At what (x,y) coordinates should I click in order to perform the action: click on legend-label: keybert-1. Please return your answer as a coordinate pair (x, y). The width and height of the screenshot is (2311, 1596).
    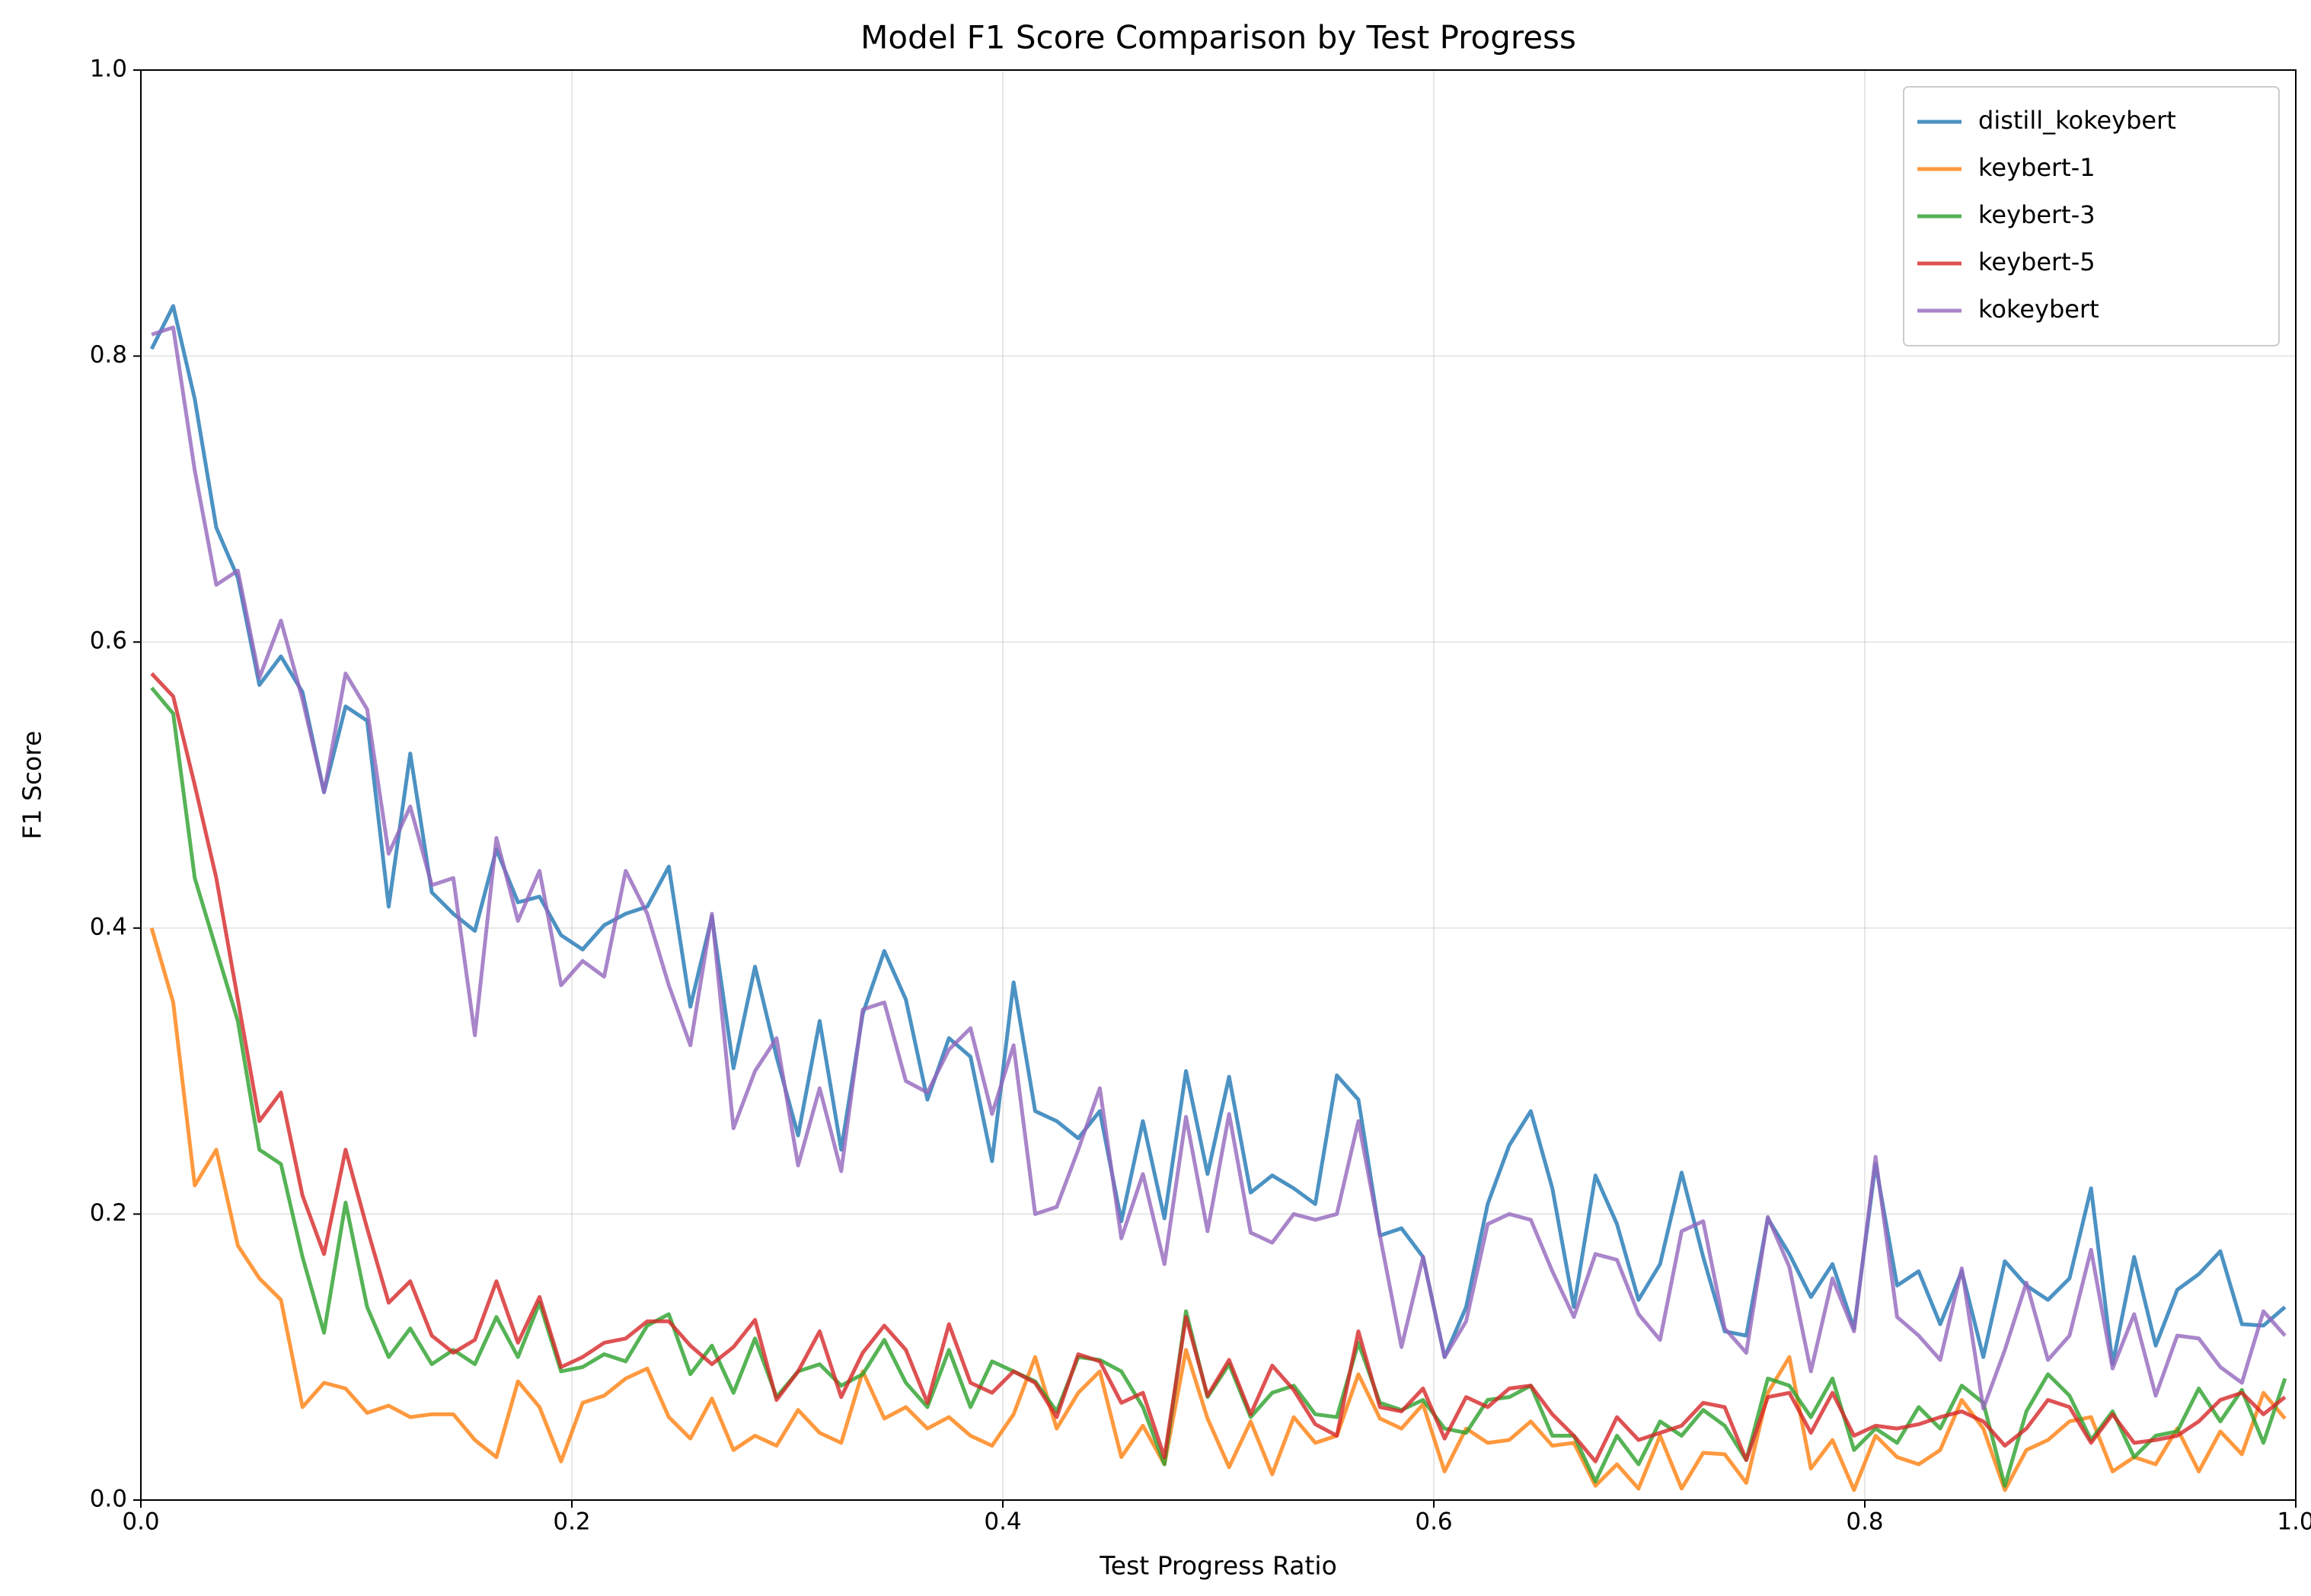
    Looking at the image, I should click on (2037, 167).